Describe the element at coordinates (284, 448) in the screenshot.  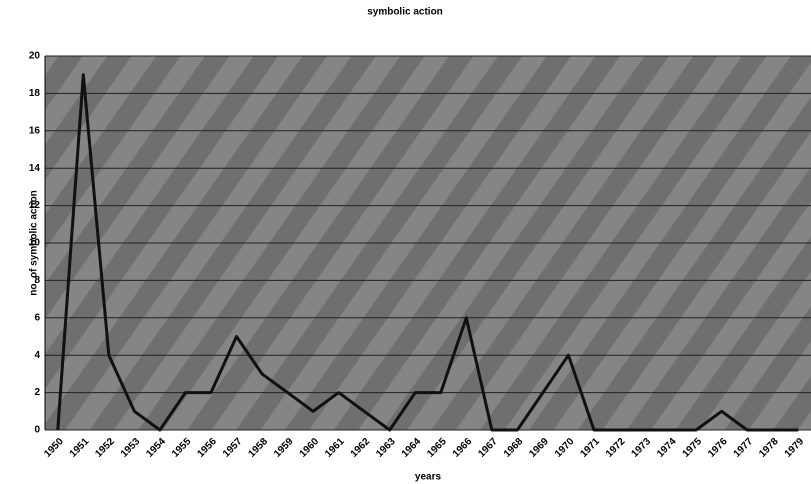
I see `x-tick-label: 1959` at that location.